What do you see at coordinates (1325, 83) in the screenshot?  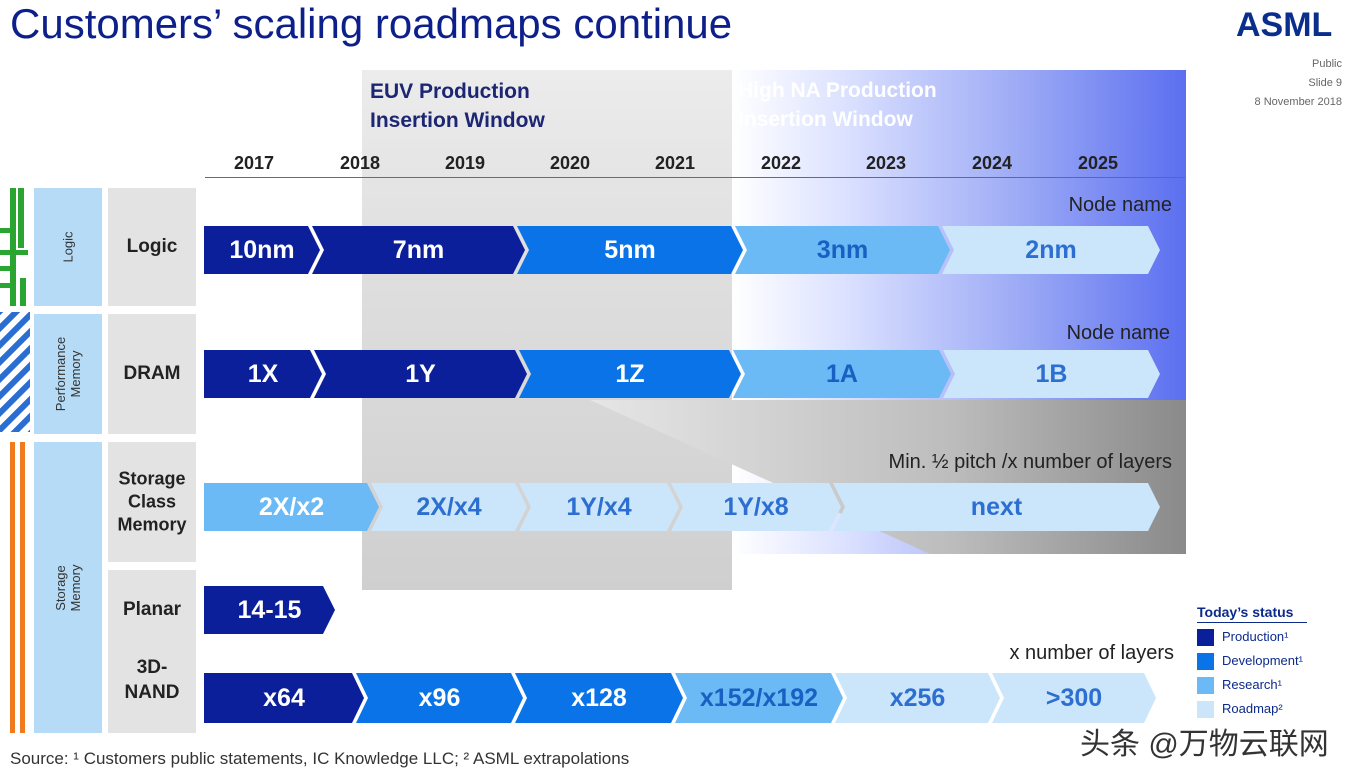 I see `slide-number: Slide 9` at bounding box center [1325, 83].